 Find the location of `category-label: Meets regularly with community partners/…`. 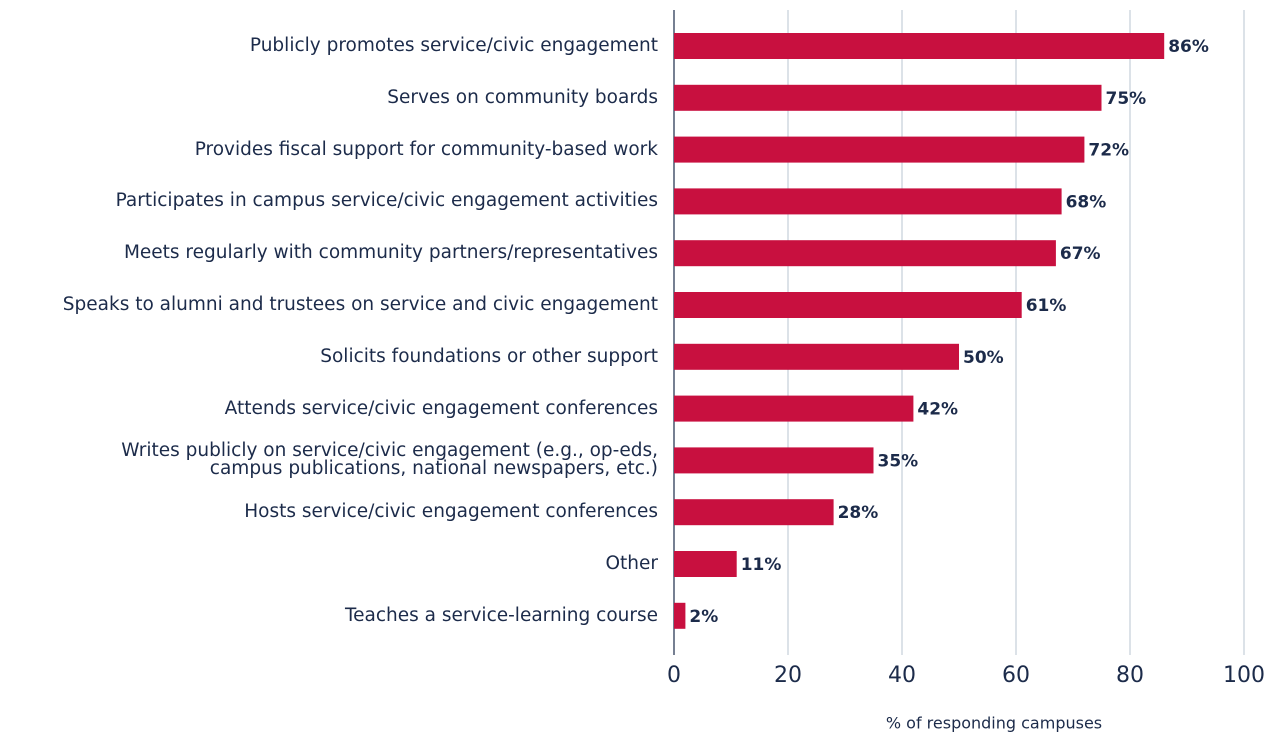

category-label: Meets regularly with community partners/… is located at coordinates (390, 253).